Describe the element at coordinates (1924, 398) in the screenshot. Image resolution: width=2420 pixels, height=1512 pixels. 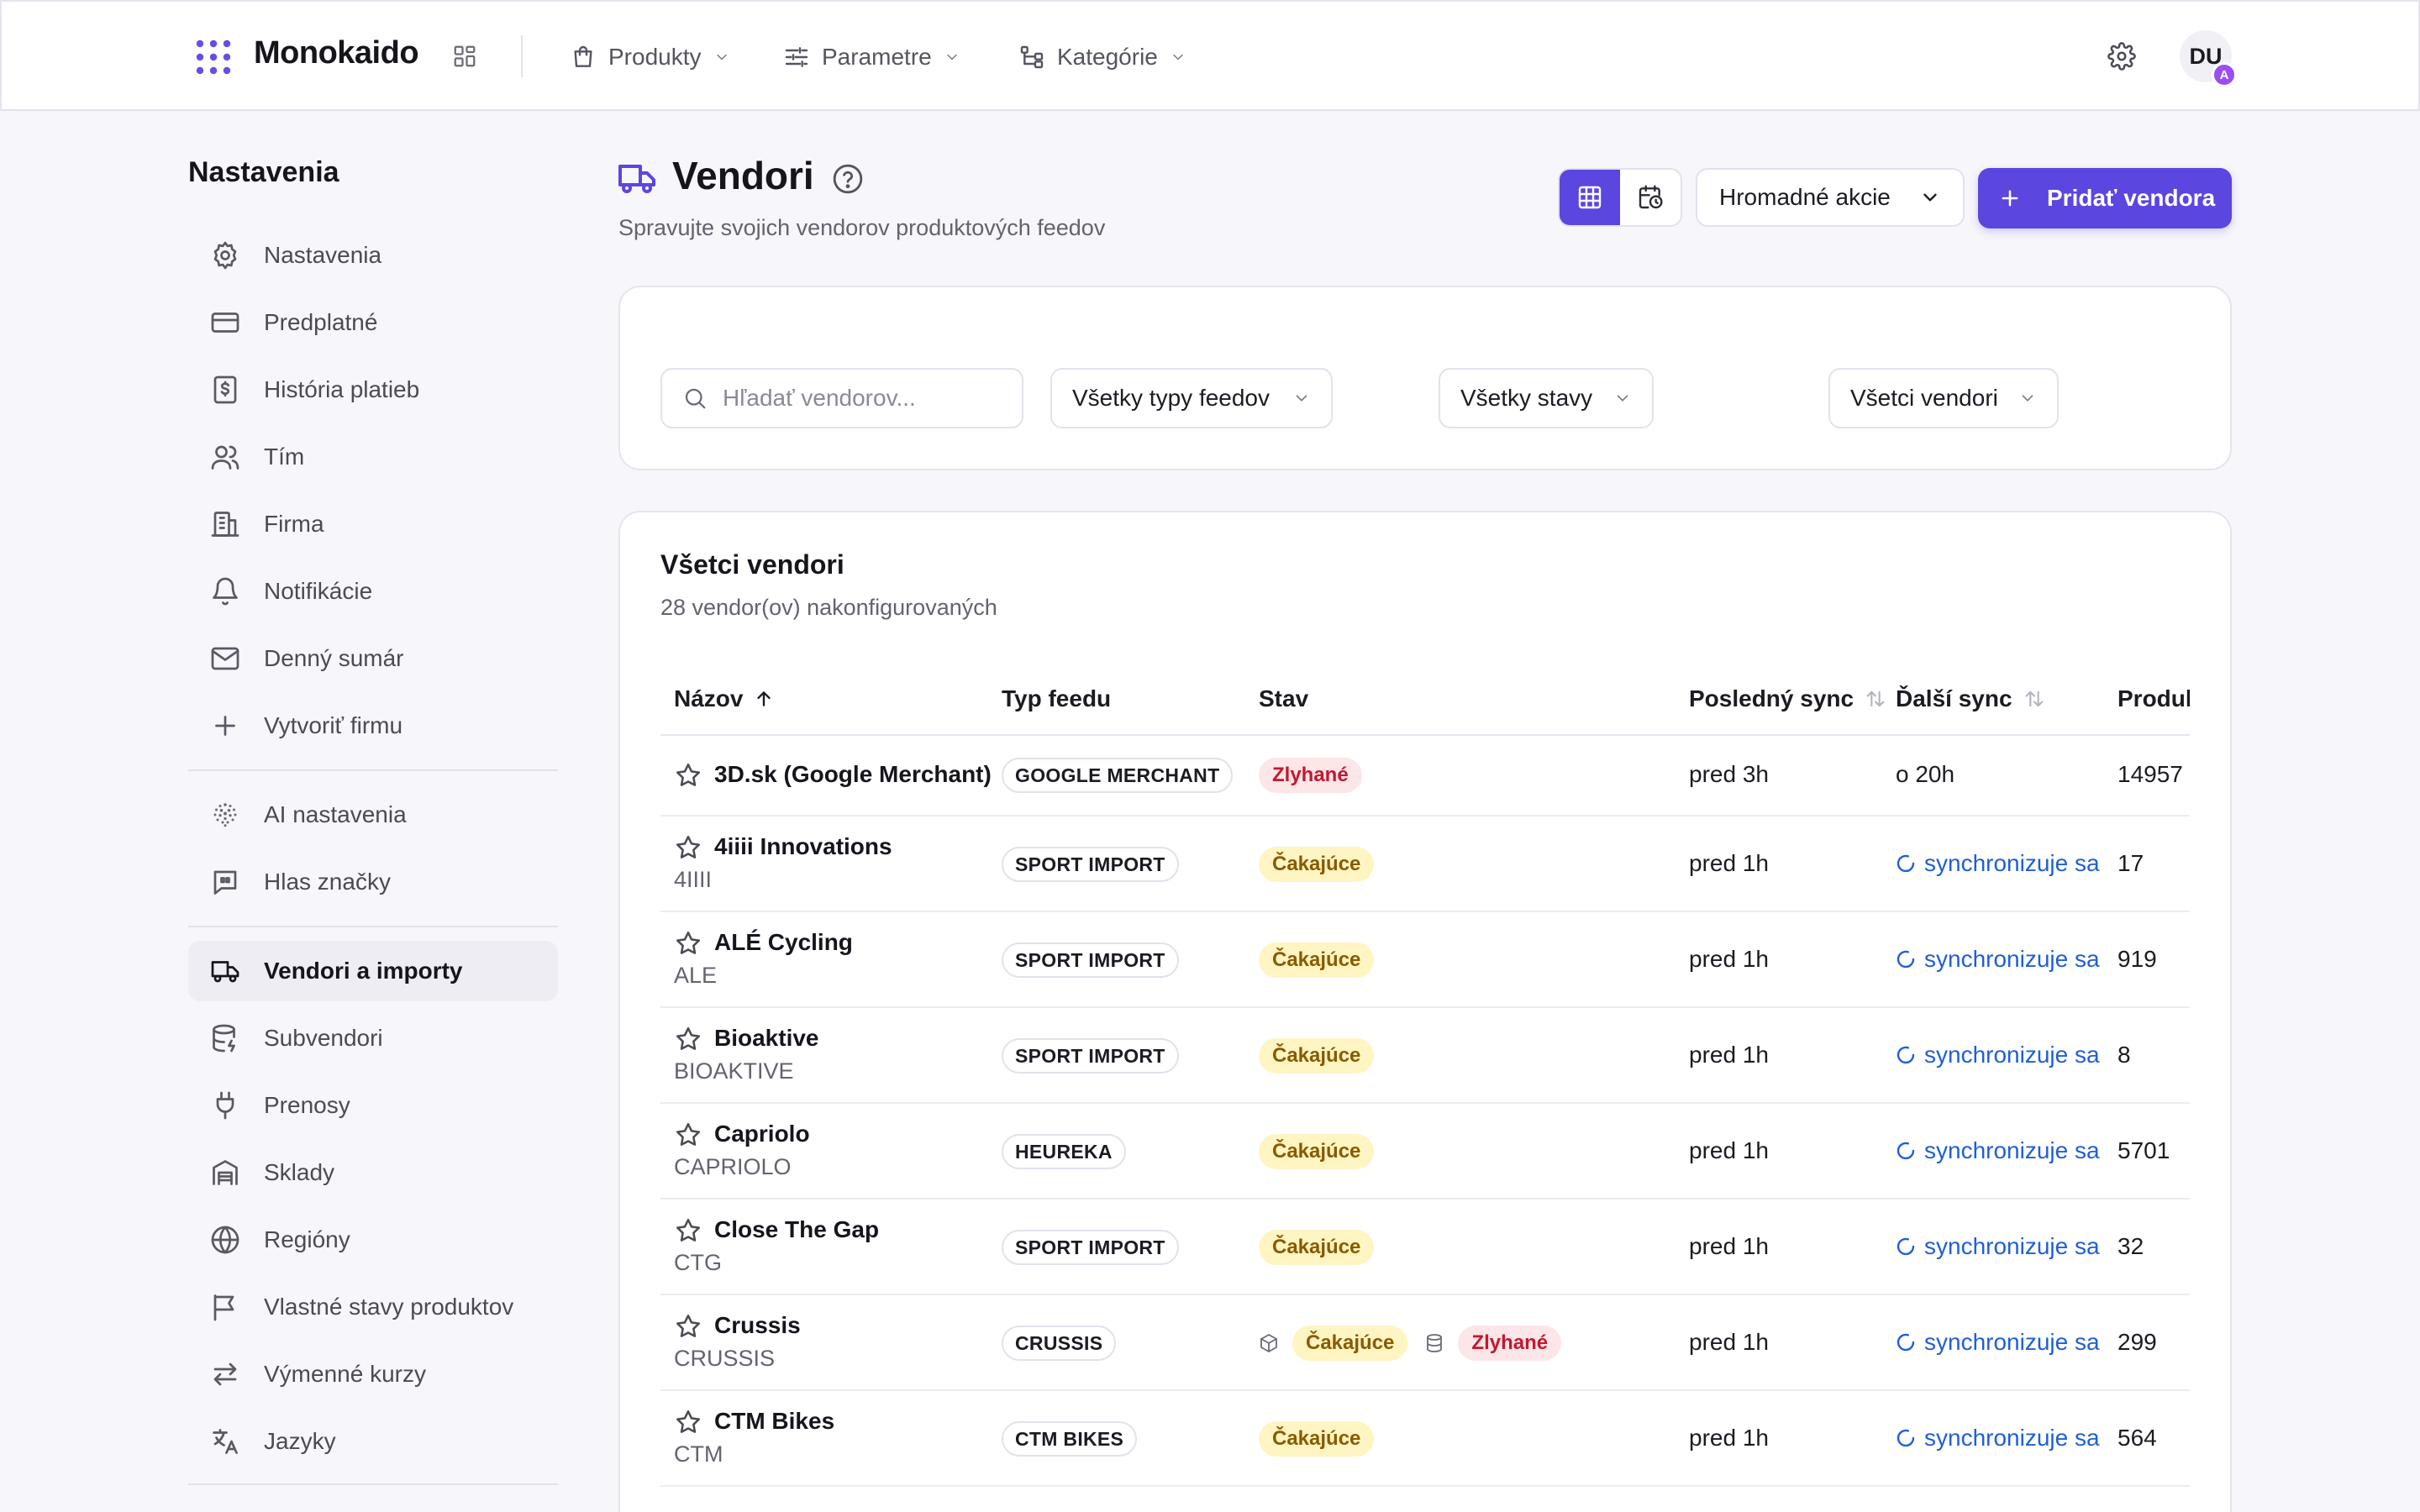
I see `vendors-value: Všetci vendori` at that location.